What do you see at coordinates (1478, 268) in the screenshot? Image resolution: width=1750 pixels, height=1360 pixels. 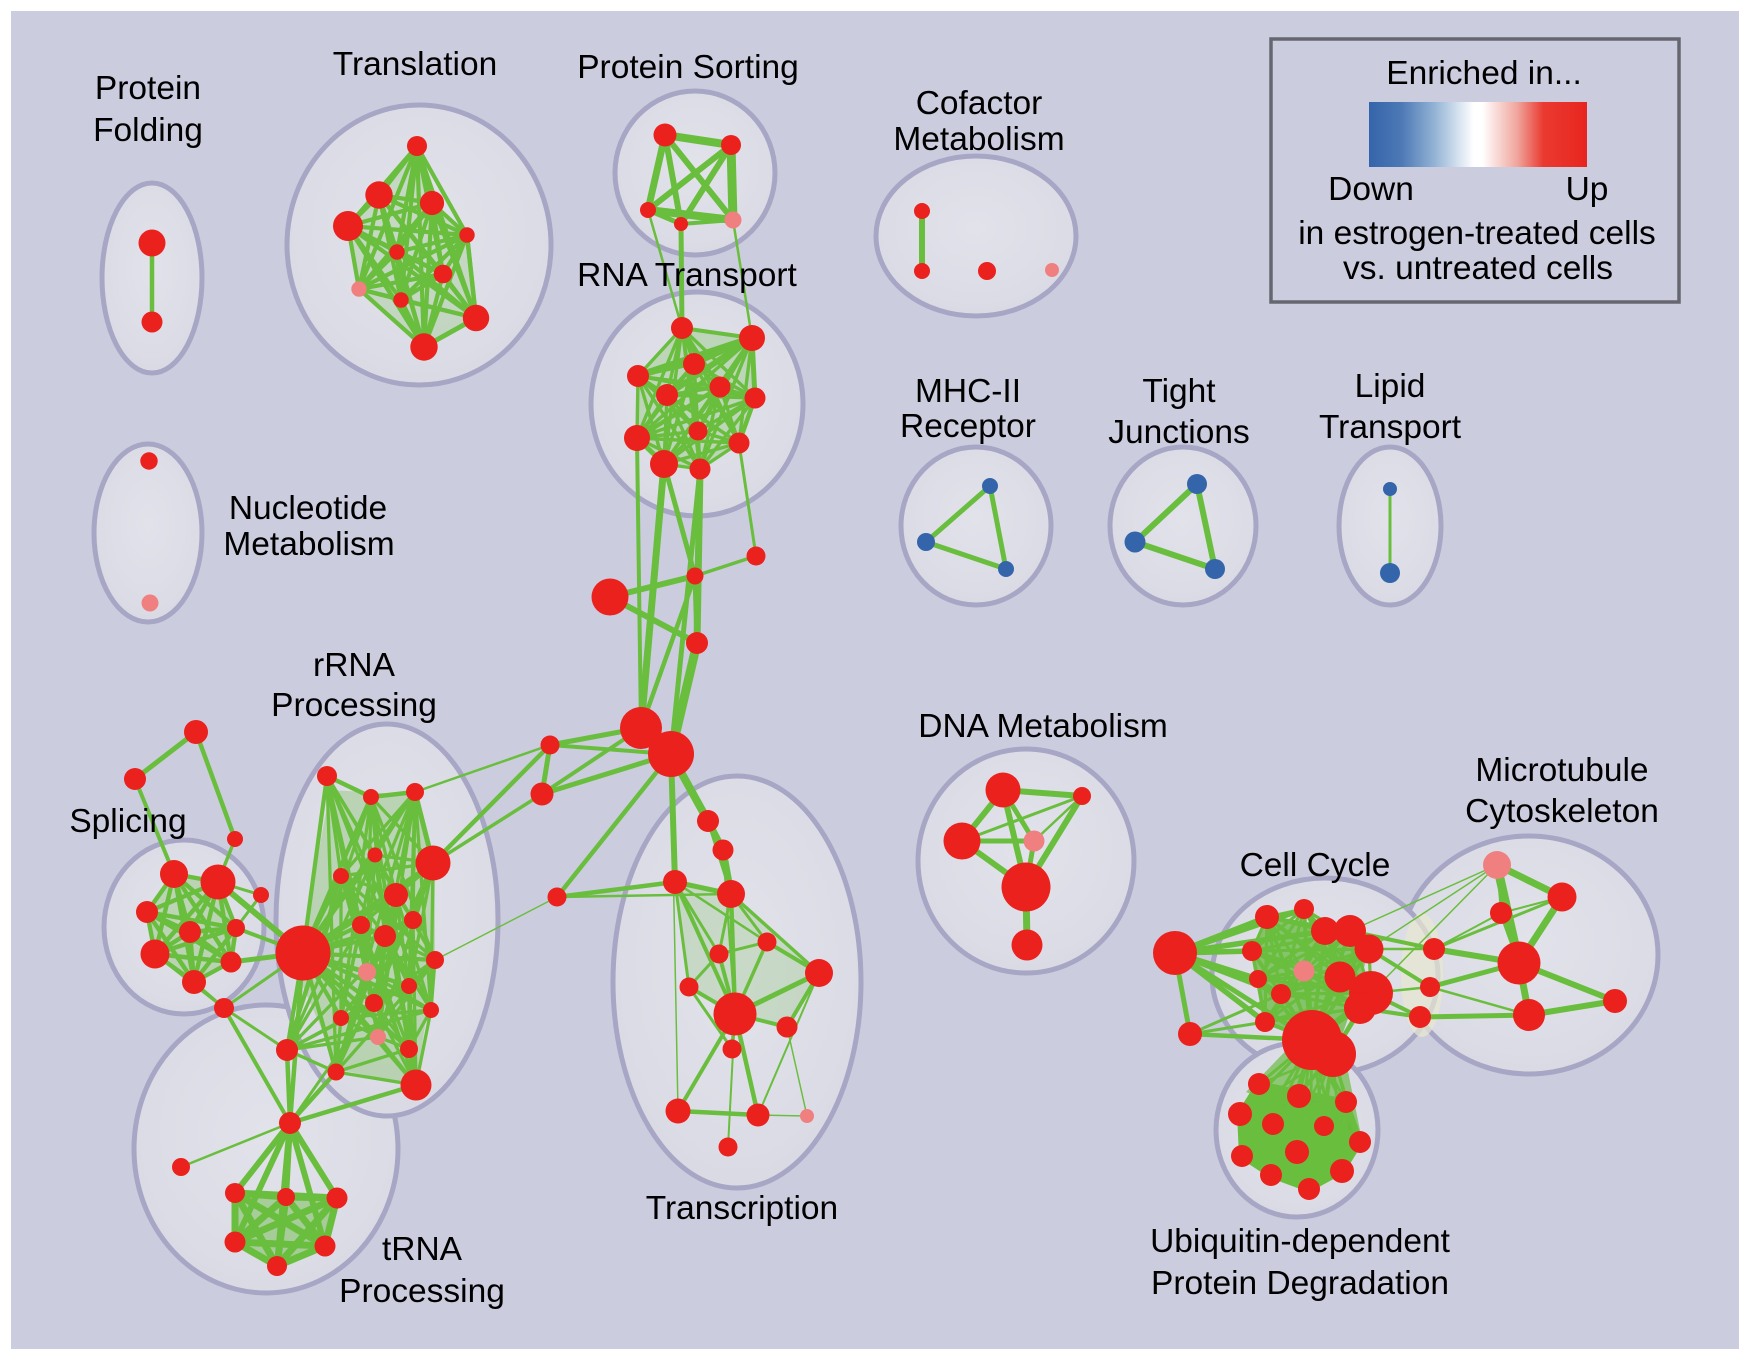 I see `svg-text: vs. untreated cells` at bounding box center [1478, 268].